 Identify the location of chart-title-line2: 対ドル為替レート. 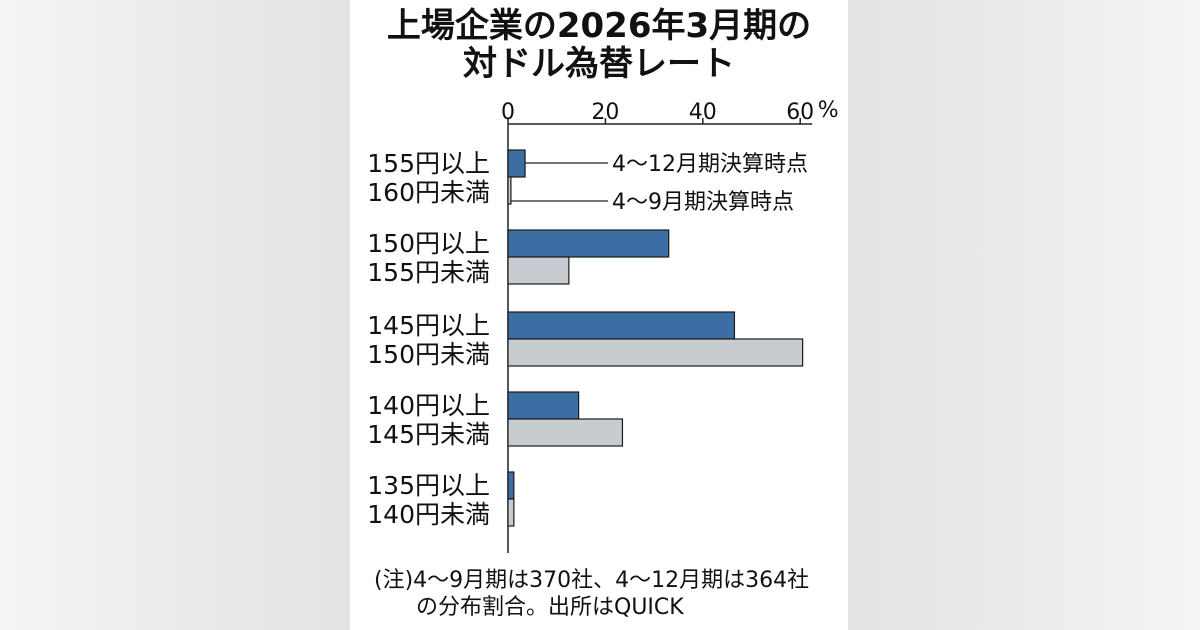
(599, 64).